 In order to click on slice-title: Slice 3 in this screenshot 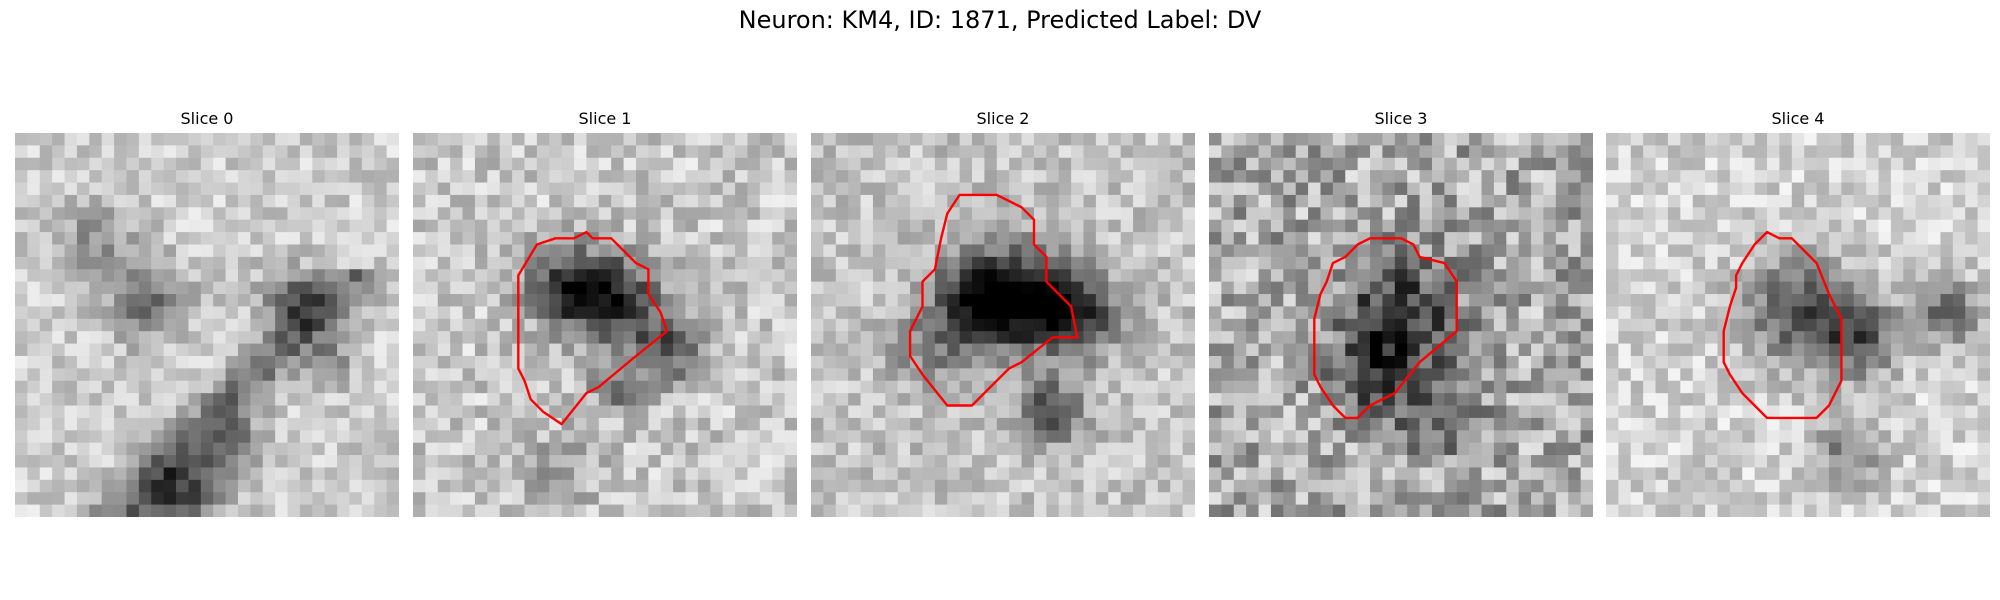, I will do `click(1401, 118)`.